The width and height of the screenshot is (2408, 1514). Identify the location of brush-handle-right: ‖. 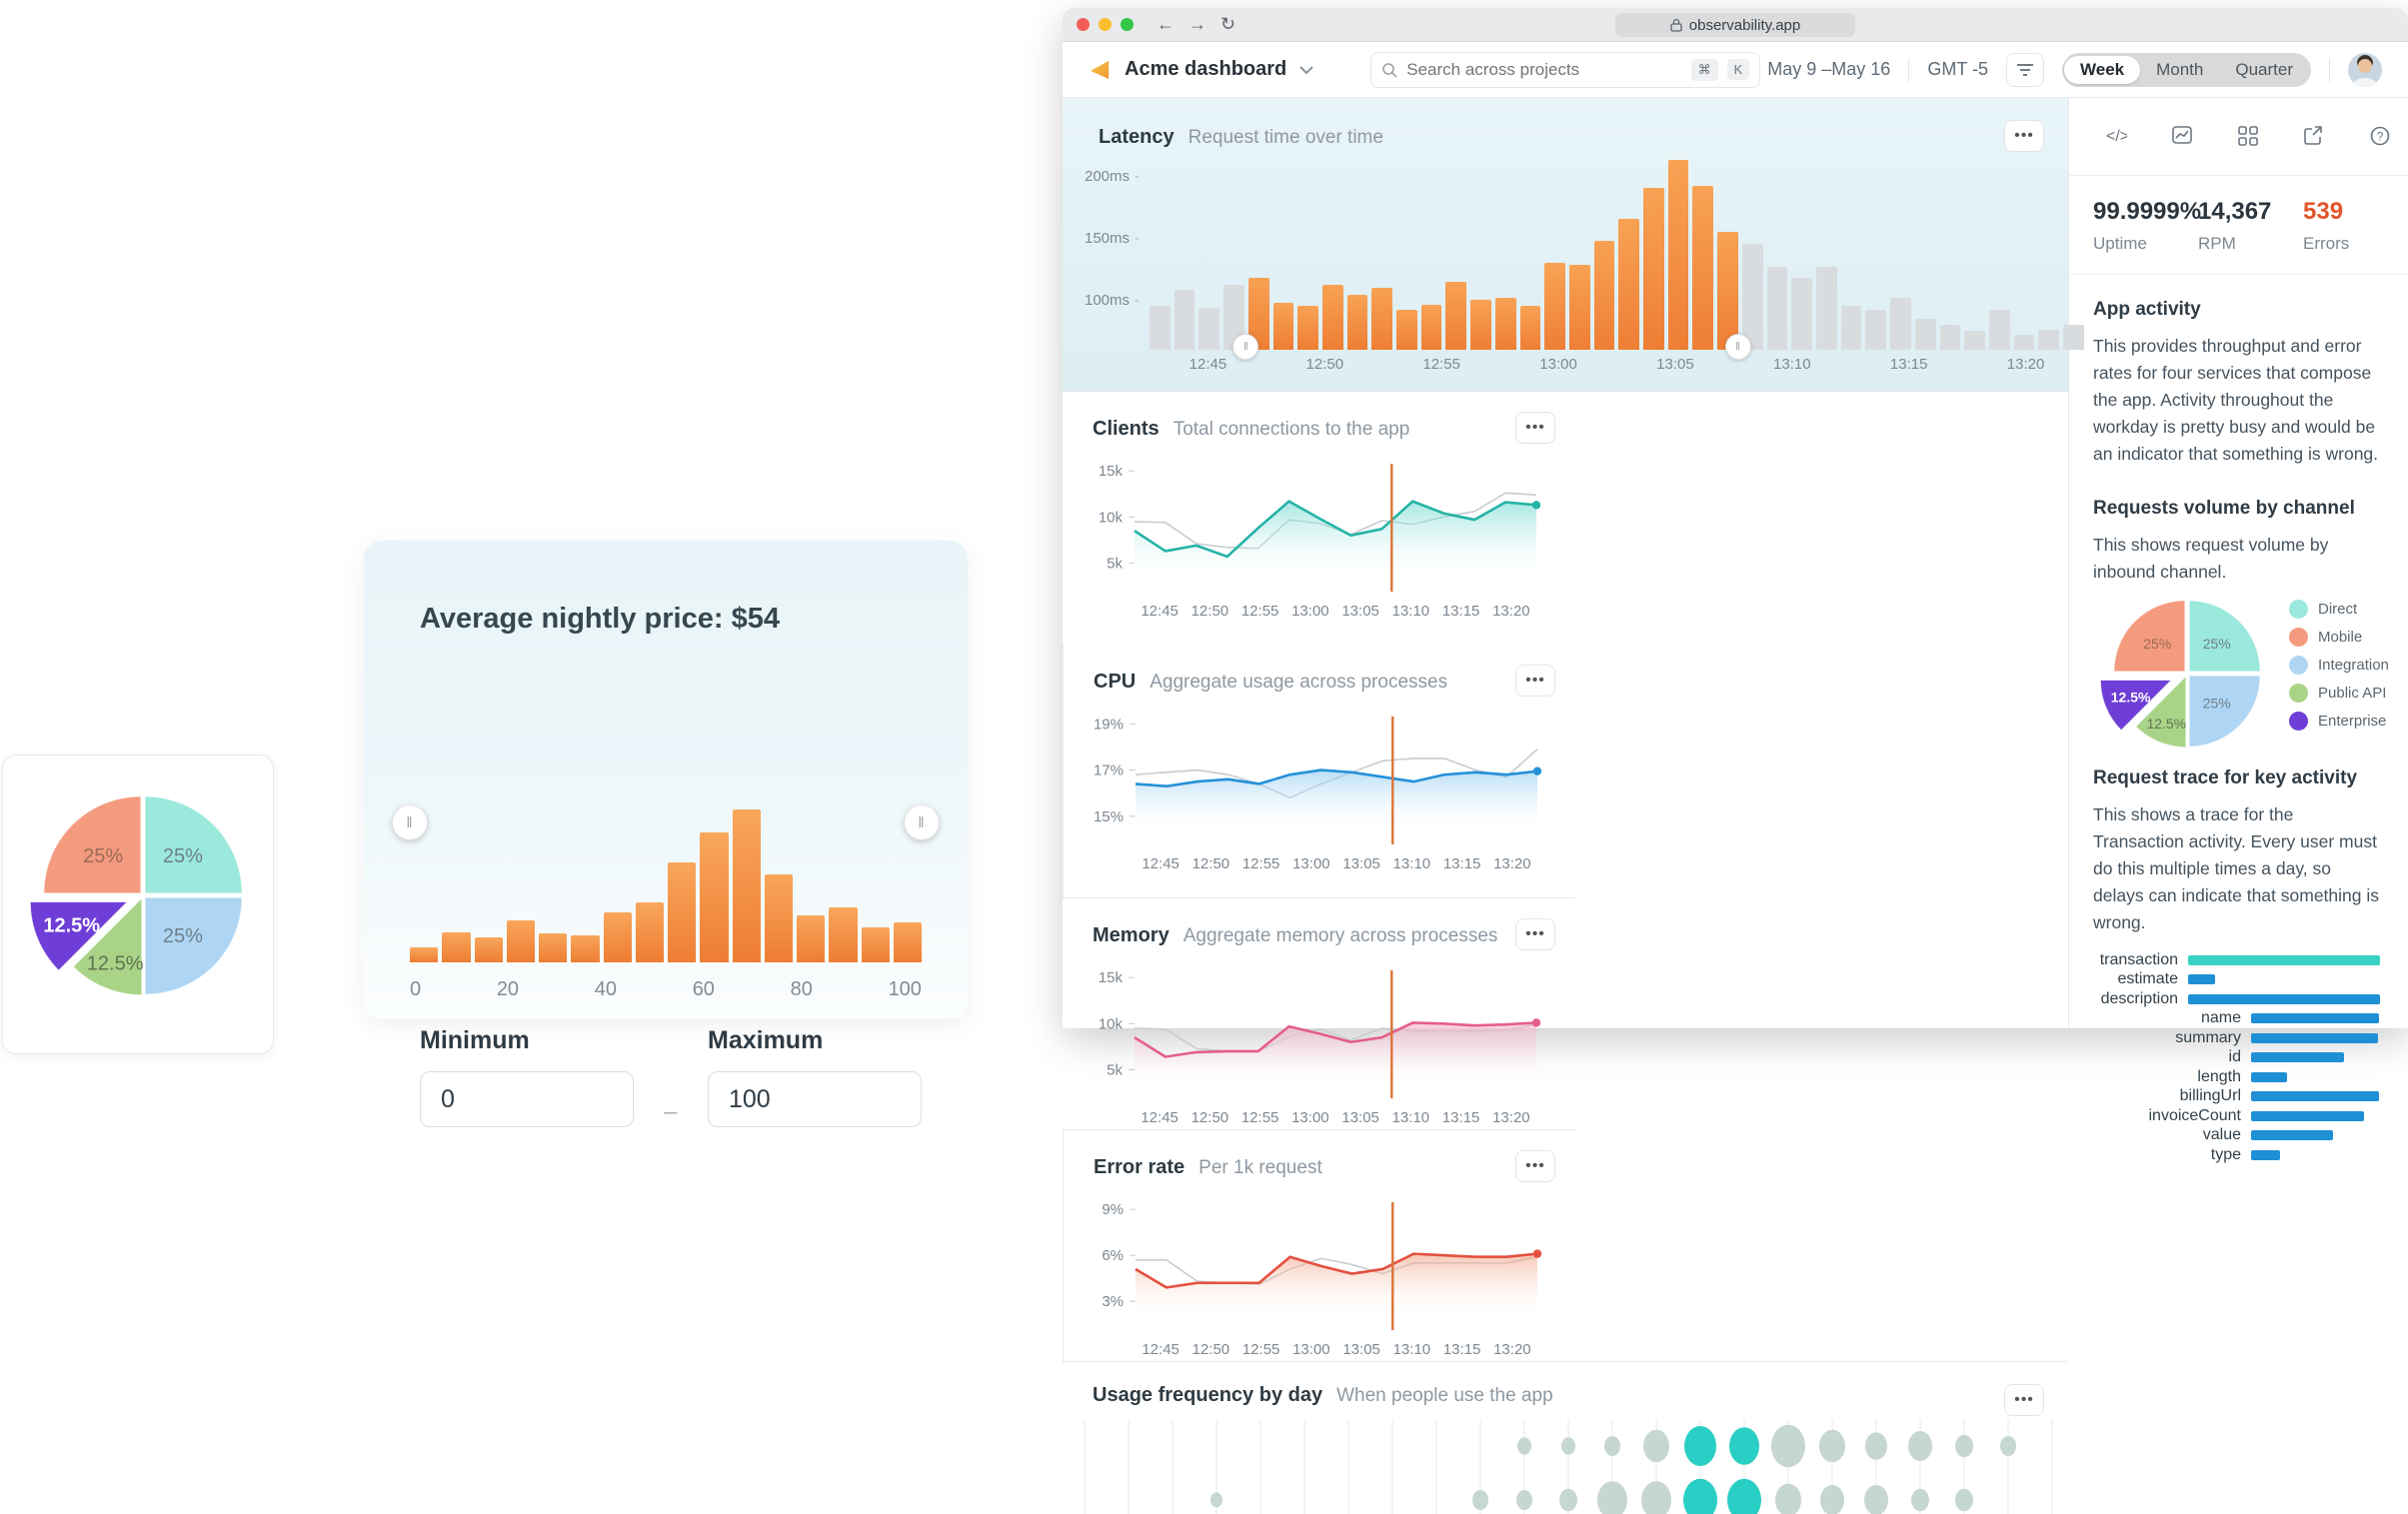
(1737, 347).